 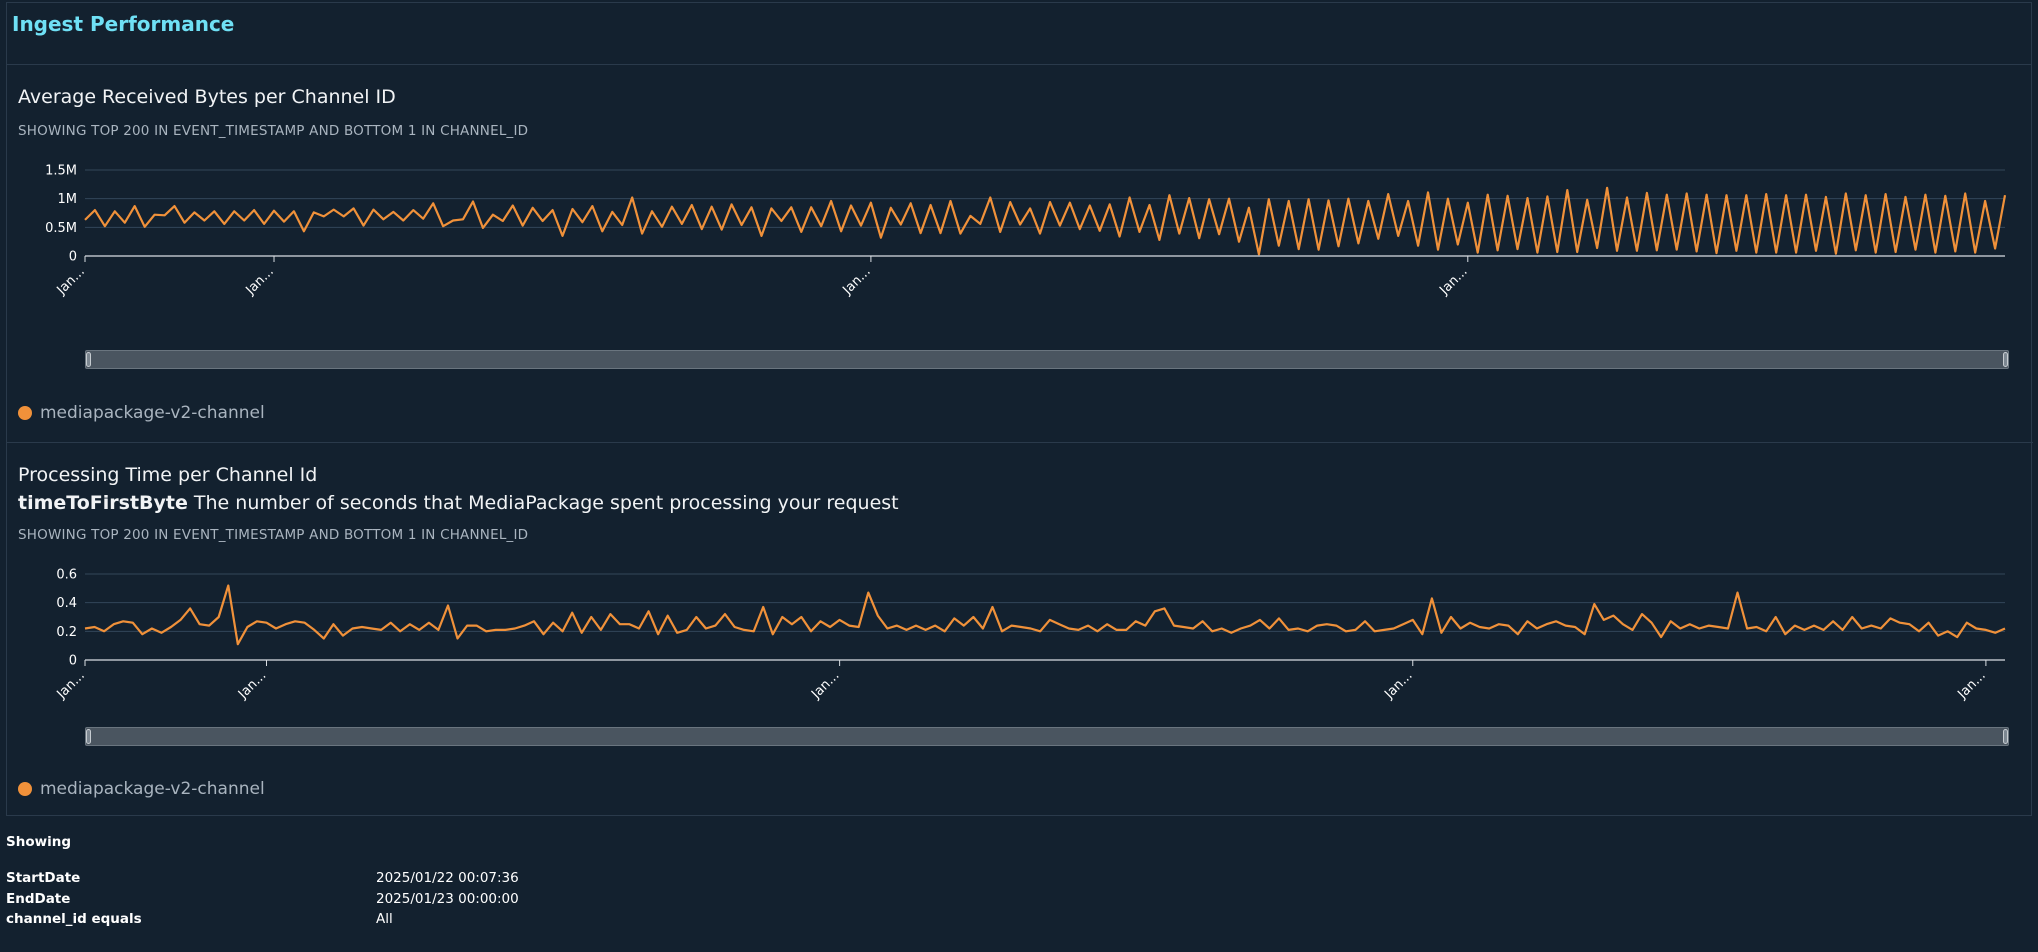 I want to click on y-tick-label: 1.5M, so click(x=61, y=171).